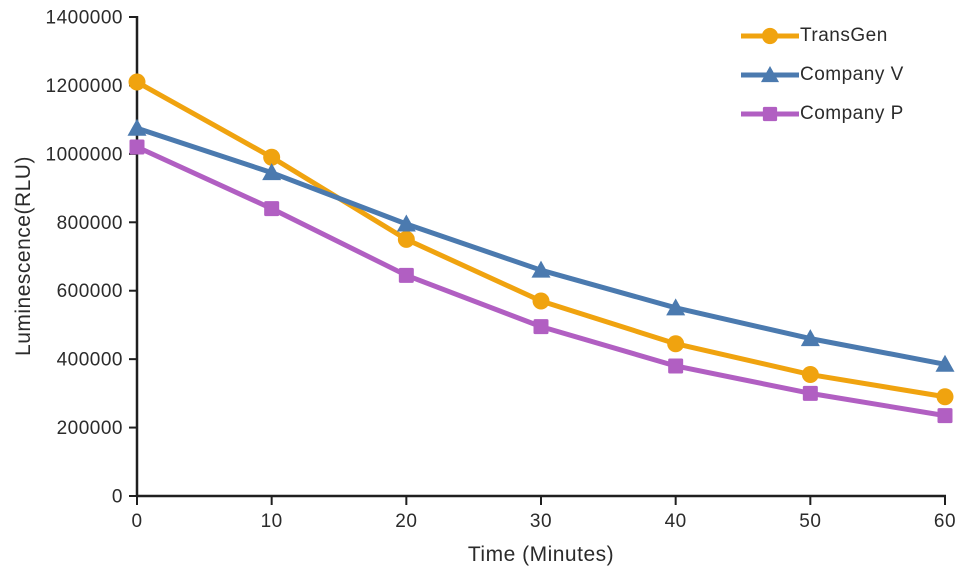 The height and width of the screenshot is (572, 970). Describe the element at coordinates (136, 521) in the screenshot. I see `x-tick-label: 0` at that location.